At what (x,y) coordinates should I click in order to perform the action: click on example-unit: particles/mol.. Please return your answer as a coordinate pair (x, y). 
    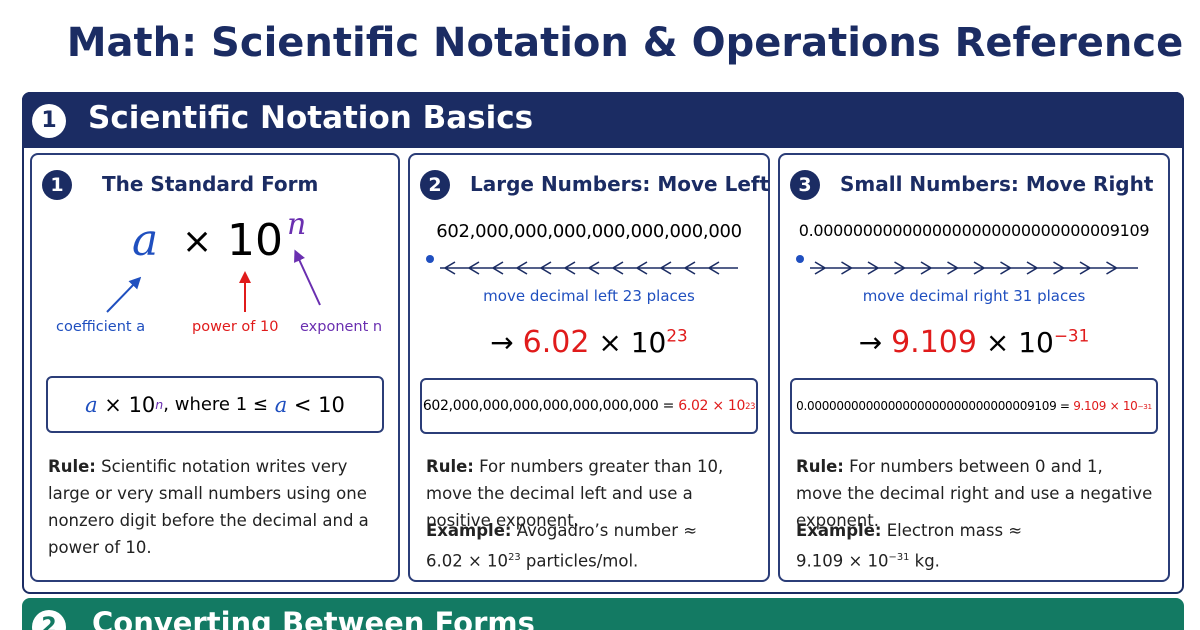
    Looking at the image, I should click on (582, 561).